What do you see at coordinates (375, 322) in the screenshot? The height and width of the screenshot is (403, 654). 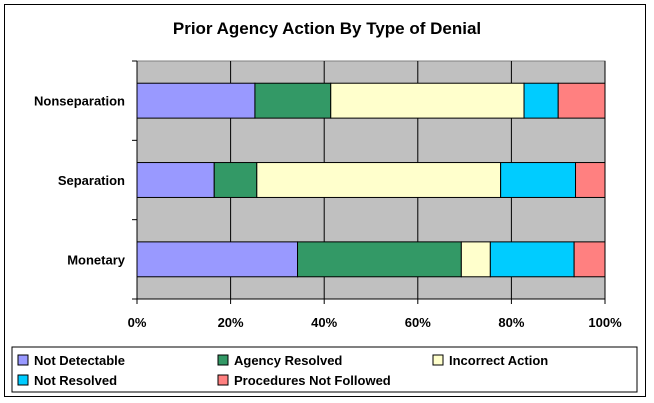 I see `x-tick-labels: 0% 20% 40% 60% 80% 100%` at bounding box center [375, 322].